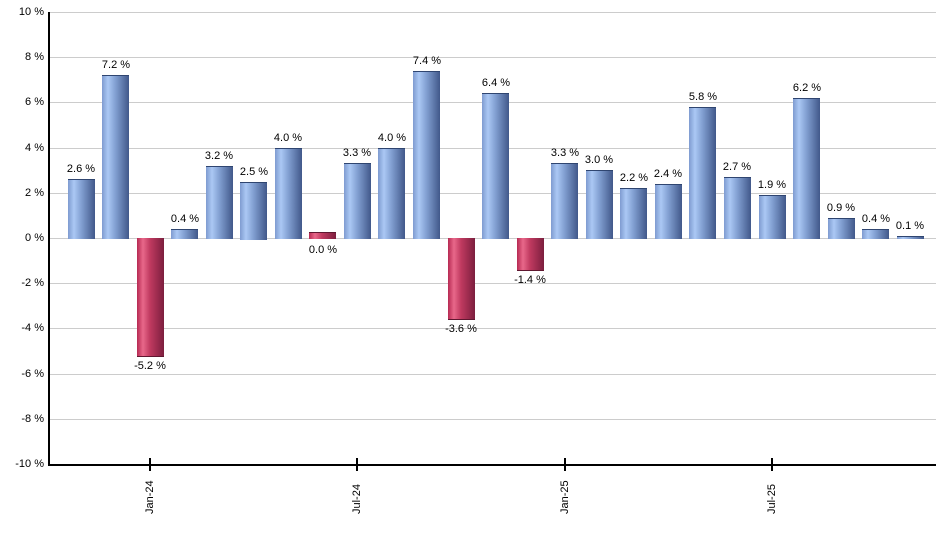 Image resolution: width=940 pixels, height=550 pixels. I want to click on y-tick-label: 10 %, so click(31, 12).